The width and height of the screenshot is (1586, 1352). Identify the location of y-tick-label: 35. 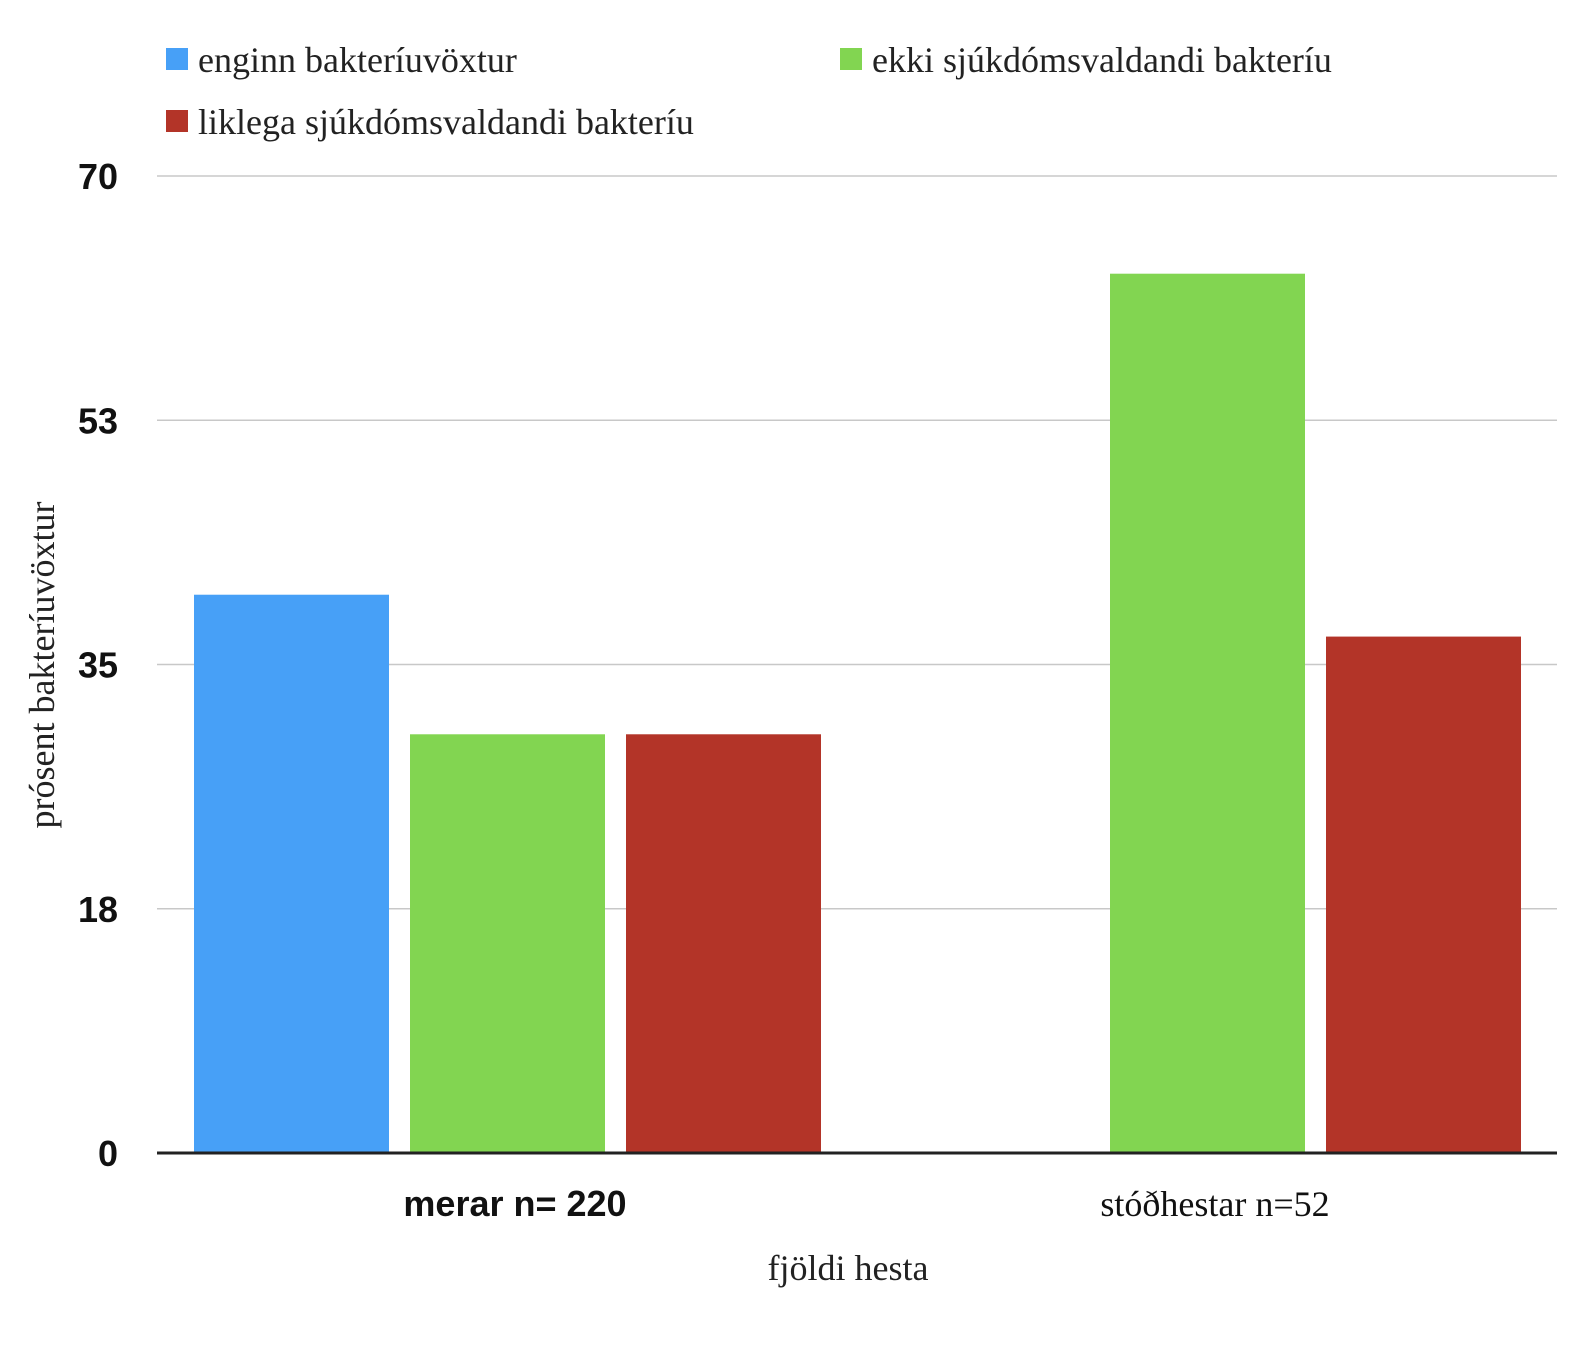
(98, 665).